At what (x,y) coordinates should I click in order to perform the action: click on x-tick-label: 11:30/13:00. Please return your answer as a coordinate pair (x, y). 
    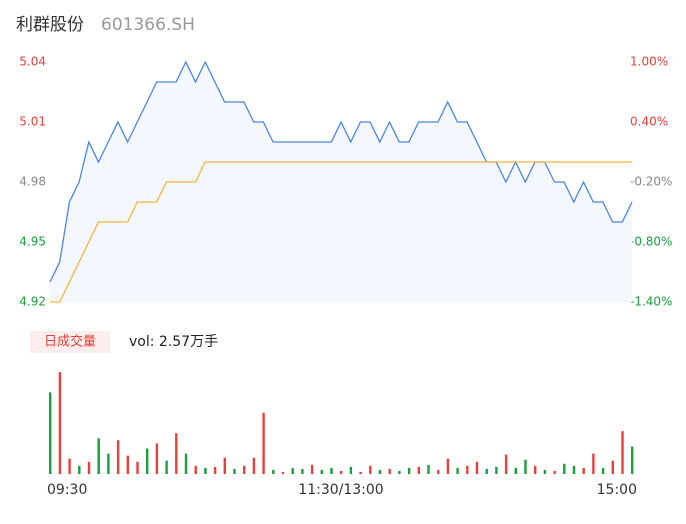
    Looking at the image, I should click on (340, 490).